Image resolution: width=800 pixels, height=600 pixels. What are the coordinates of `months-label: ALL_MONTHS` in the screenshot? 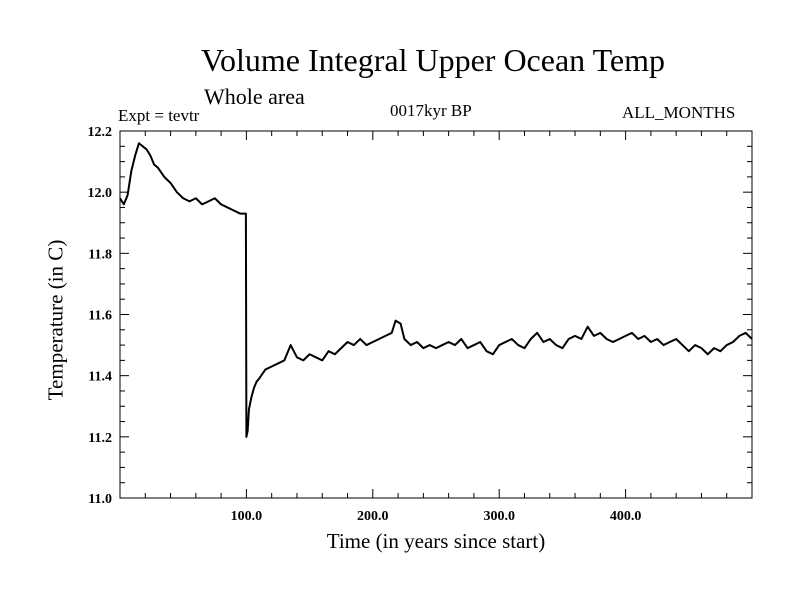 It's located at (679, 112).